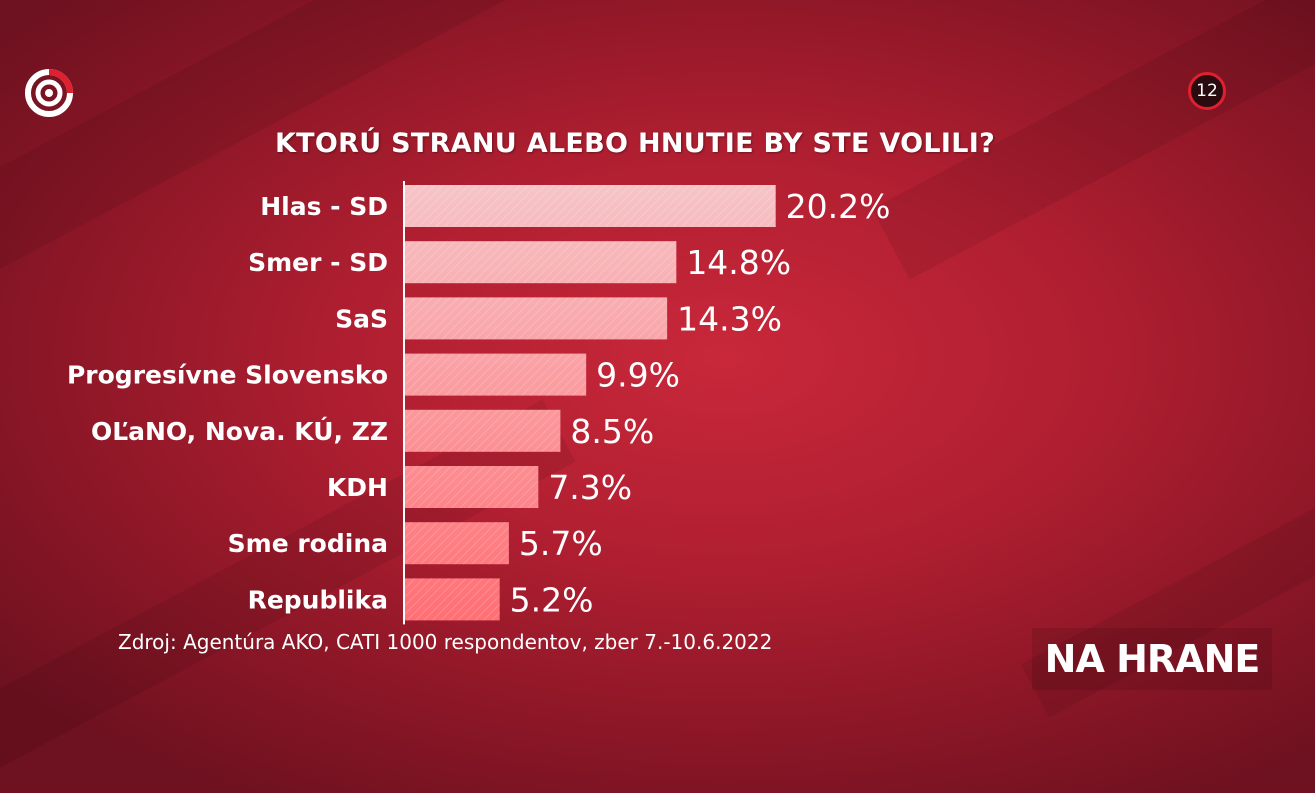  I want to click on value-label: 14.3%, so click(729, 318).